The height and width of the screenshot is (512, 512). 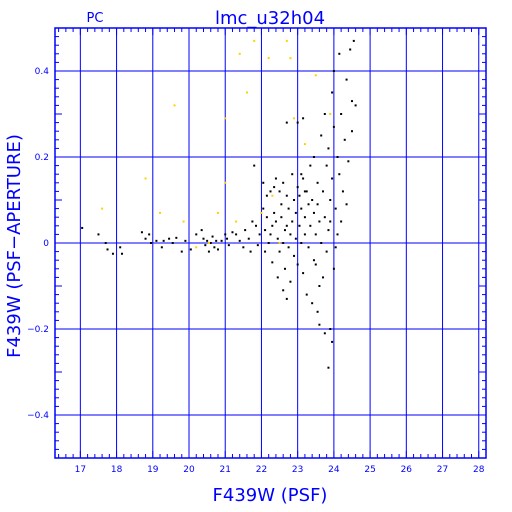 What do you see at coordinates (261, 470) in the screenshot?
I see `x-tick-label: 22` at bounding box center [261, 470].